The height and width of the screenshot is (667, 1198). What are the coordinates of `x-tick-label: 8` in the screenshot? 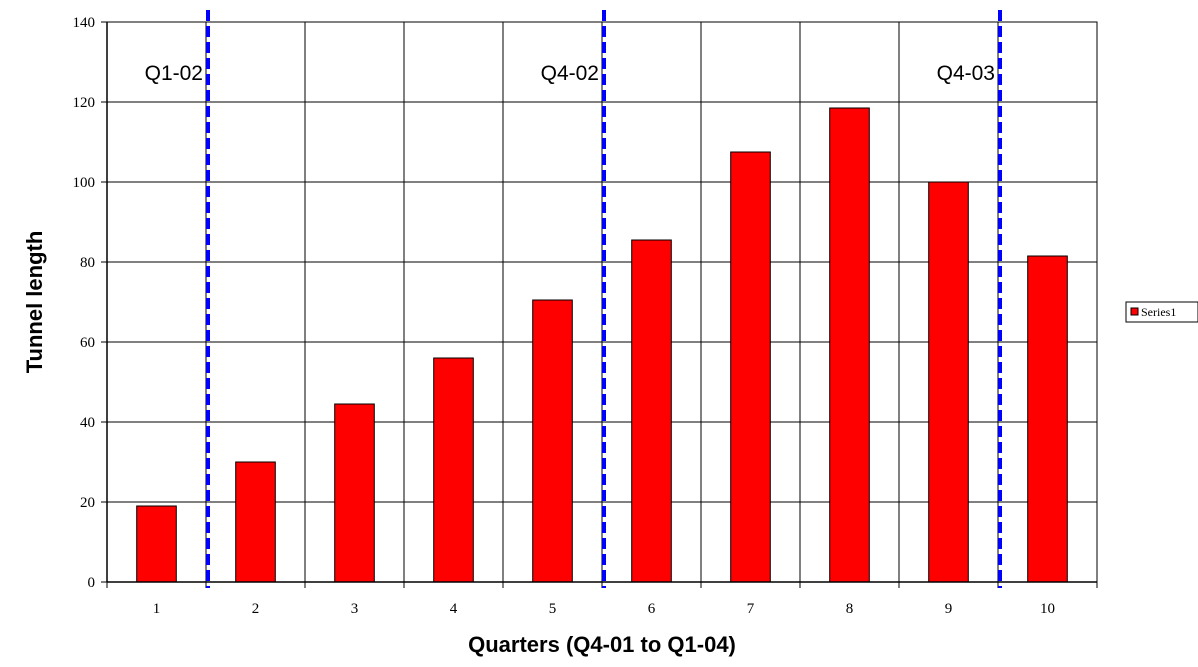 It's located at (850, 609).